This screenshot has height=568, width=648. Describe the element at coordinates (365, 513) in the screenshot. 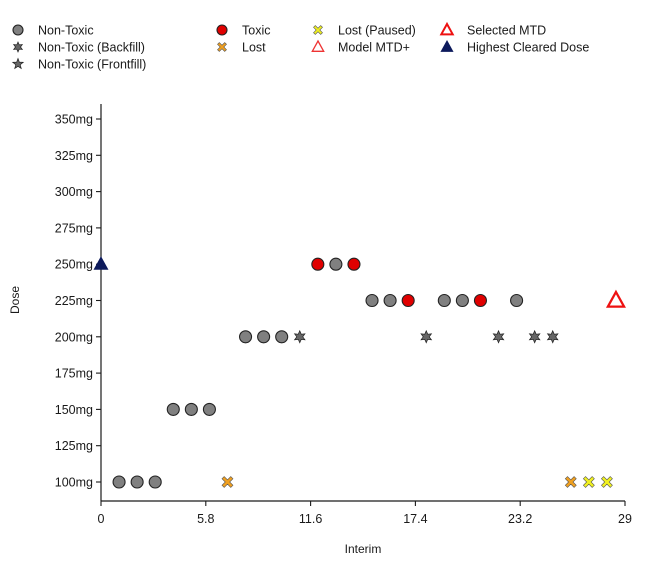

I see `x-ticks: 0 5.8 11.6 17.4 23.2 29` at that location.